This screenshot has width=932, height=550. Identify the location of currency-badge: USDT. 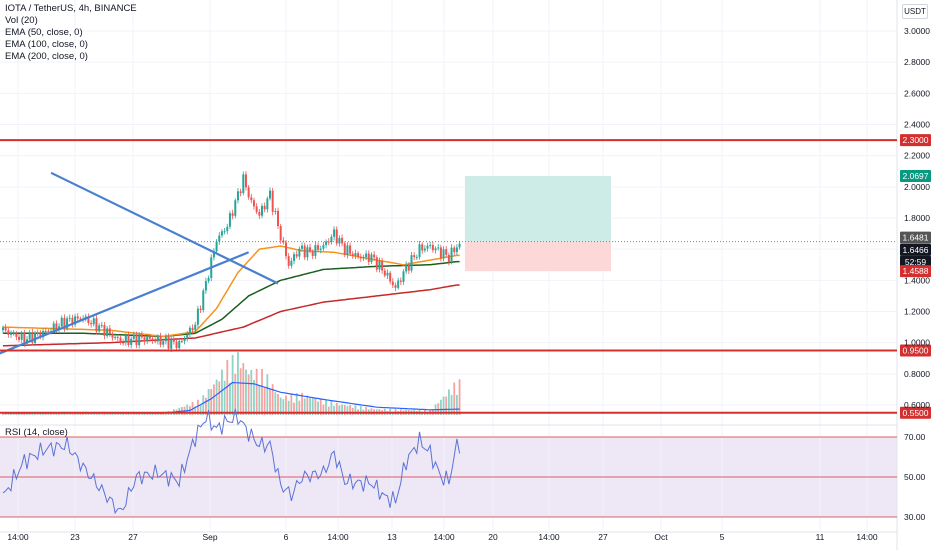
(915, 11).